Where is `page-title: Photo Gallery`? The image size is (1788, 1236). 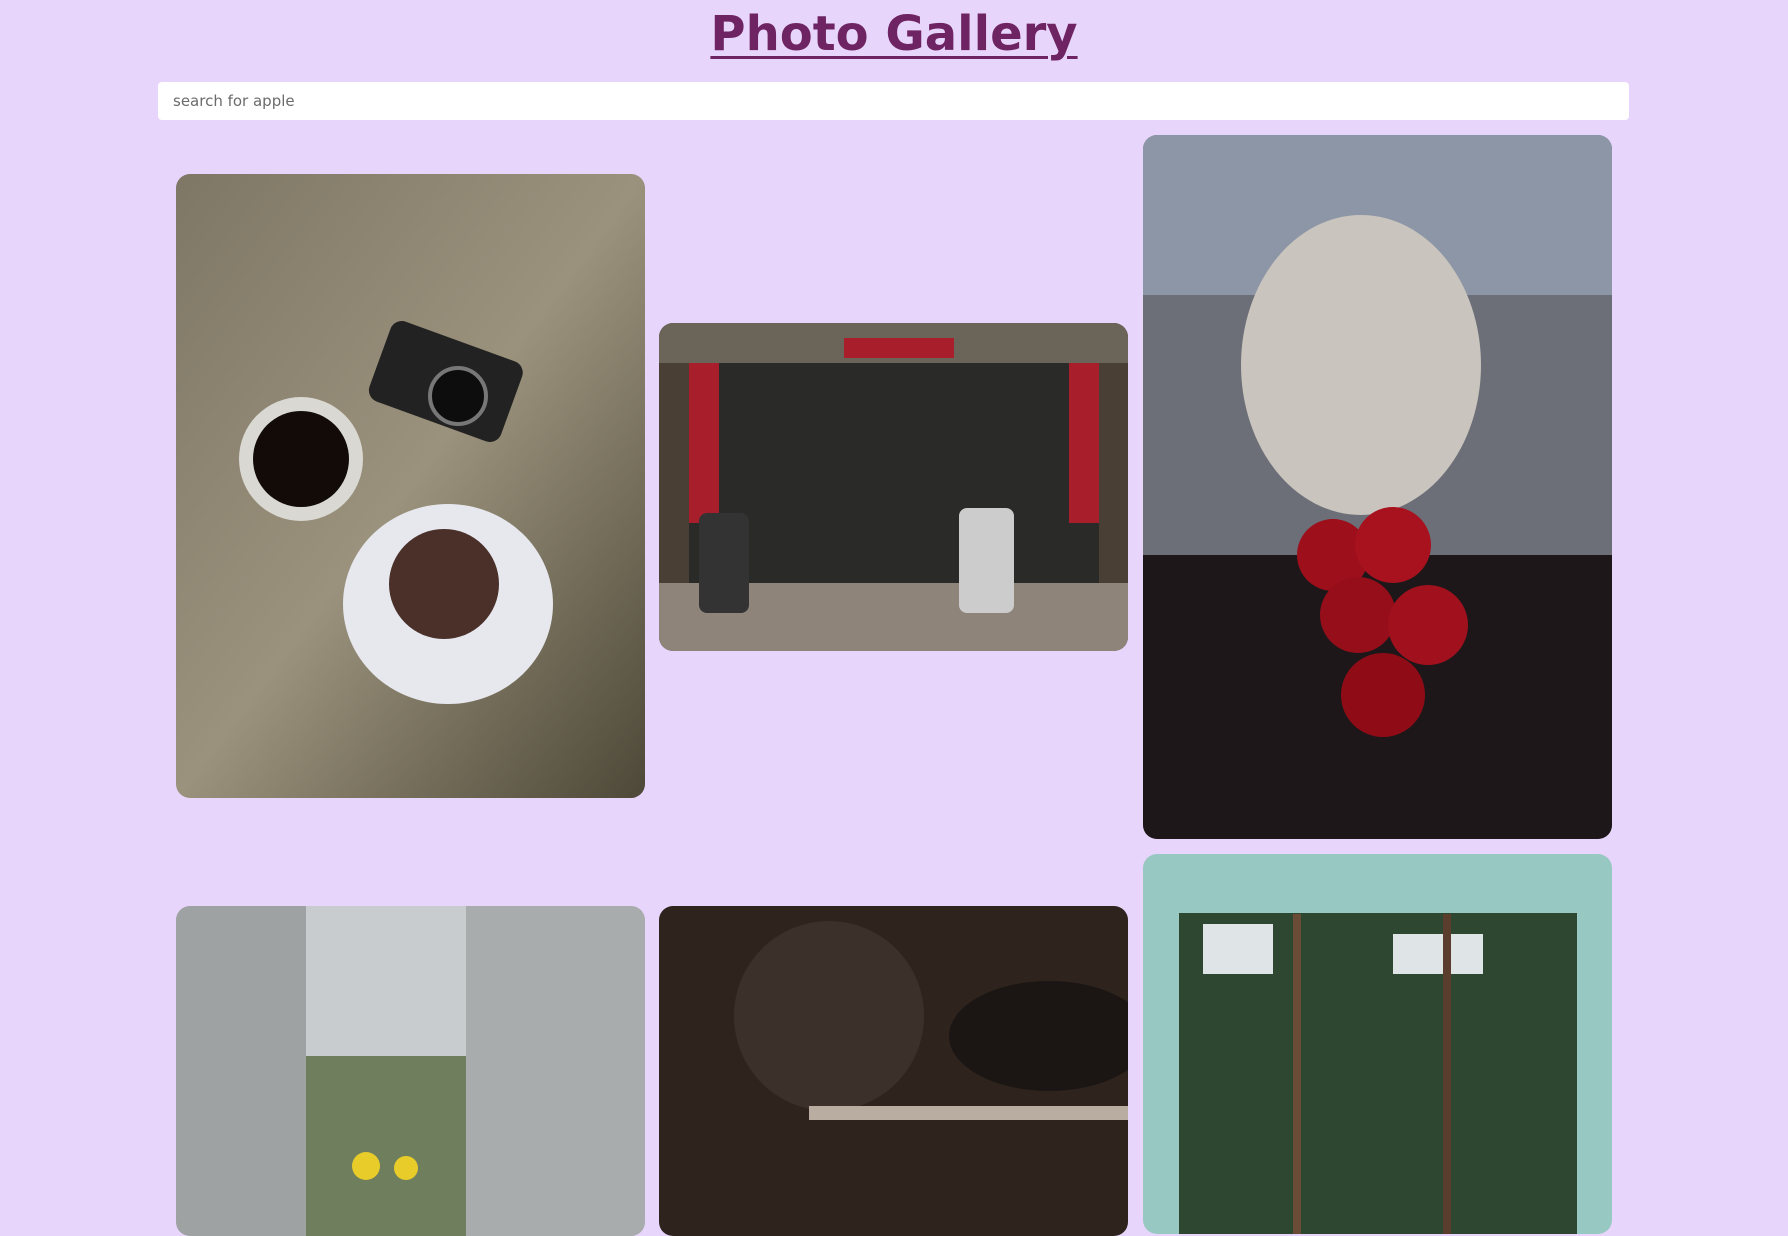 page-title: Photo Gallery is located at coordinates (894, 34).